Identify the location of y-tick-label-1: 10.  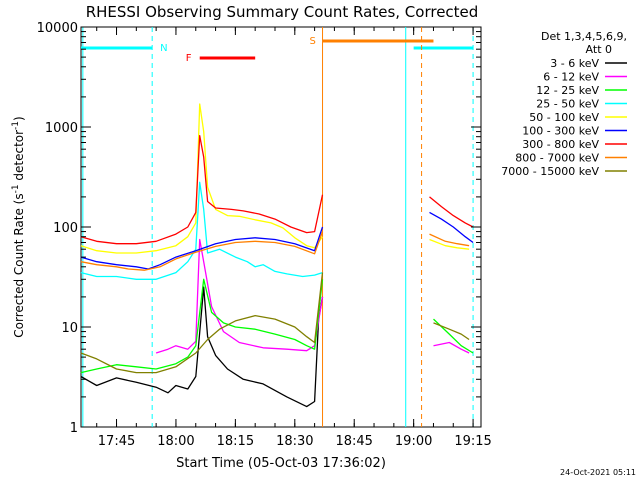
(69, 328).